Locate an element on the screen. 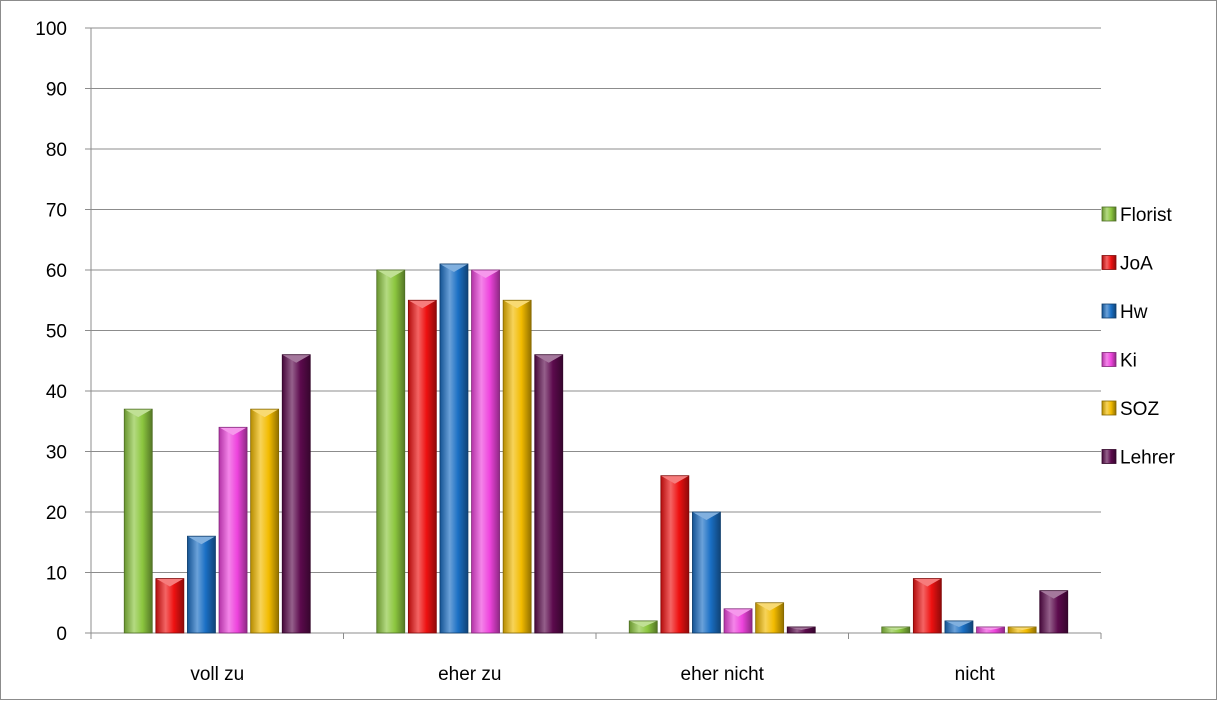 The width and height of the screenshot is (1217, 701). legend-label: Hw is located at coordinates (1134, 312).